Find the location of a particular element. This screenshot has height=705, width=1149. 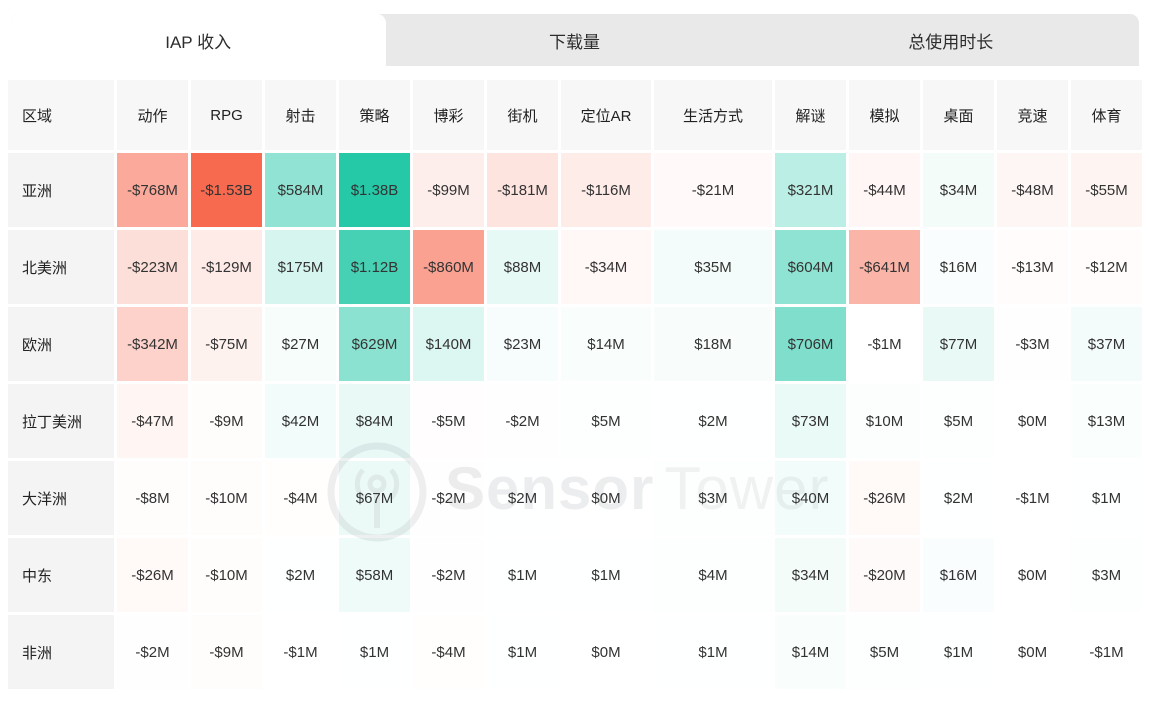

column-header: 射击 is located at coordinates (300, 115).